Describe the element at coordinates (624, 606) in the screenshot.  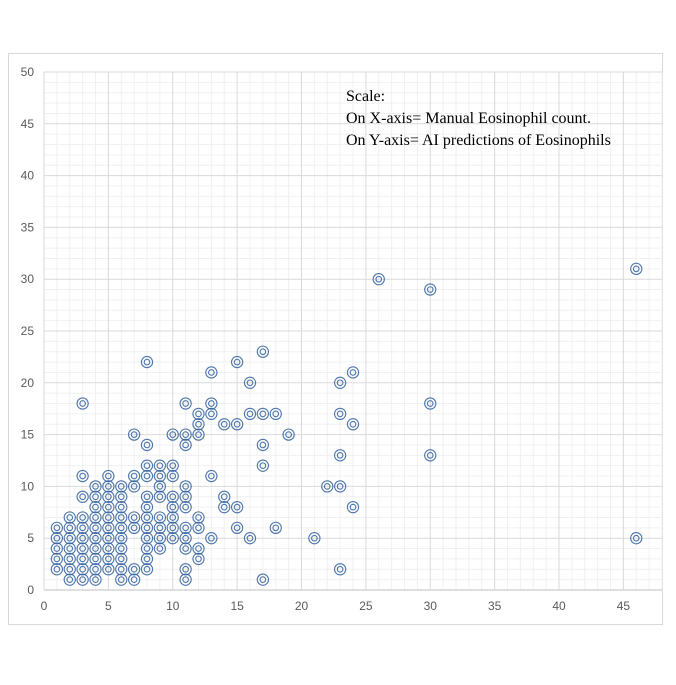
I see `x-tick-label: 45` at that location.